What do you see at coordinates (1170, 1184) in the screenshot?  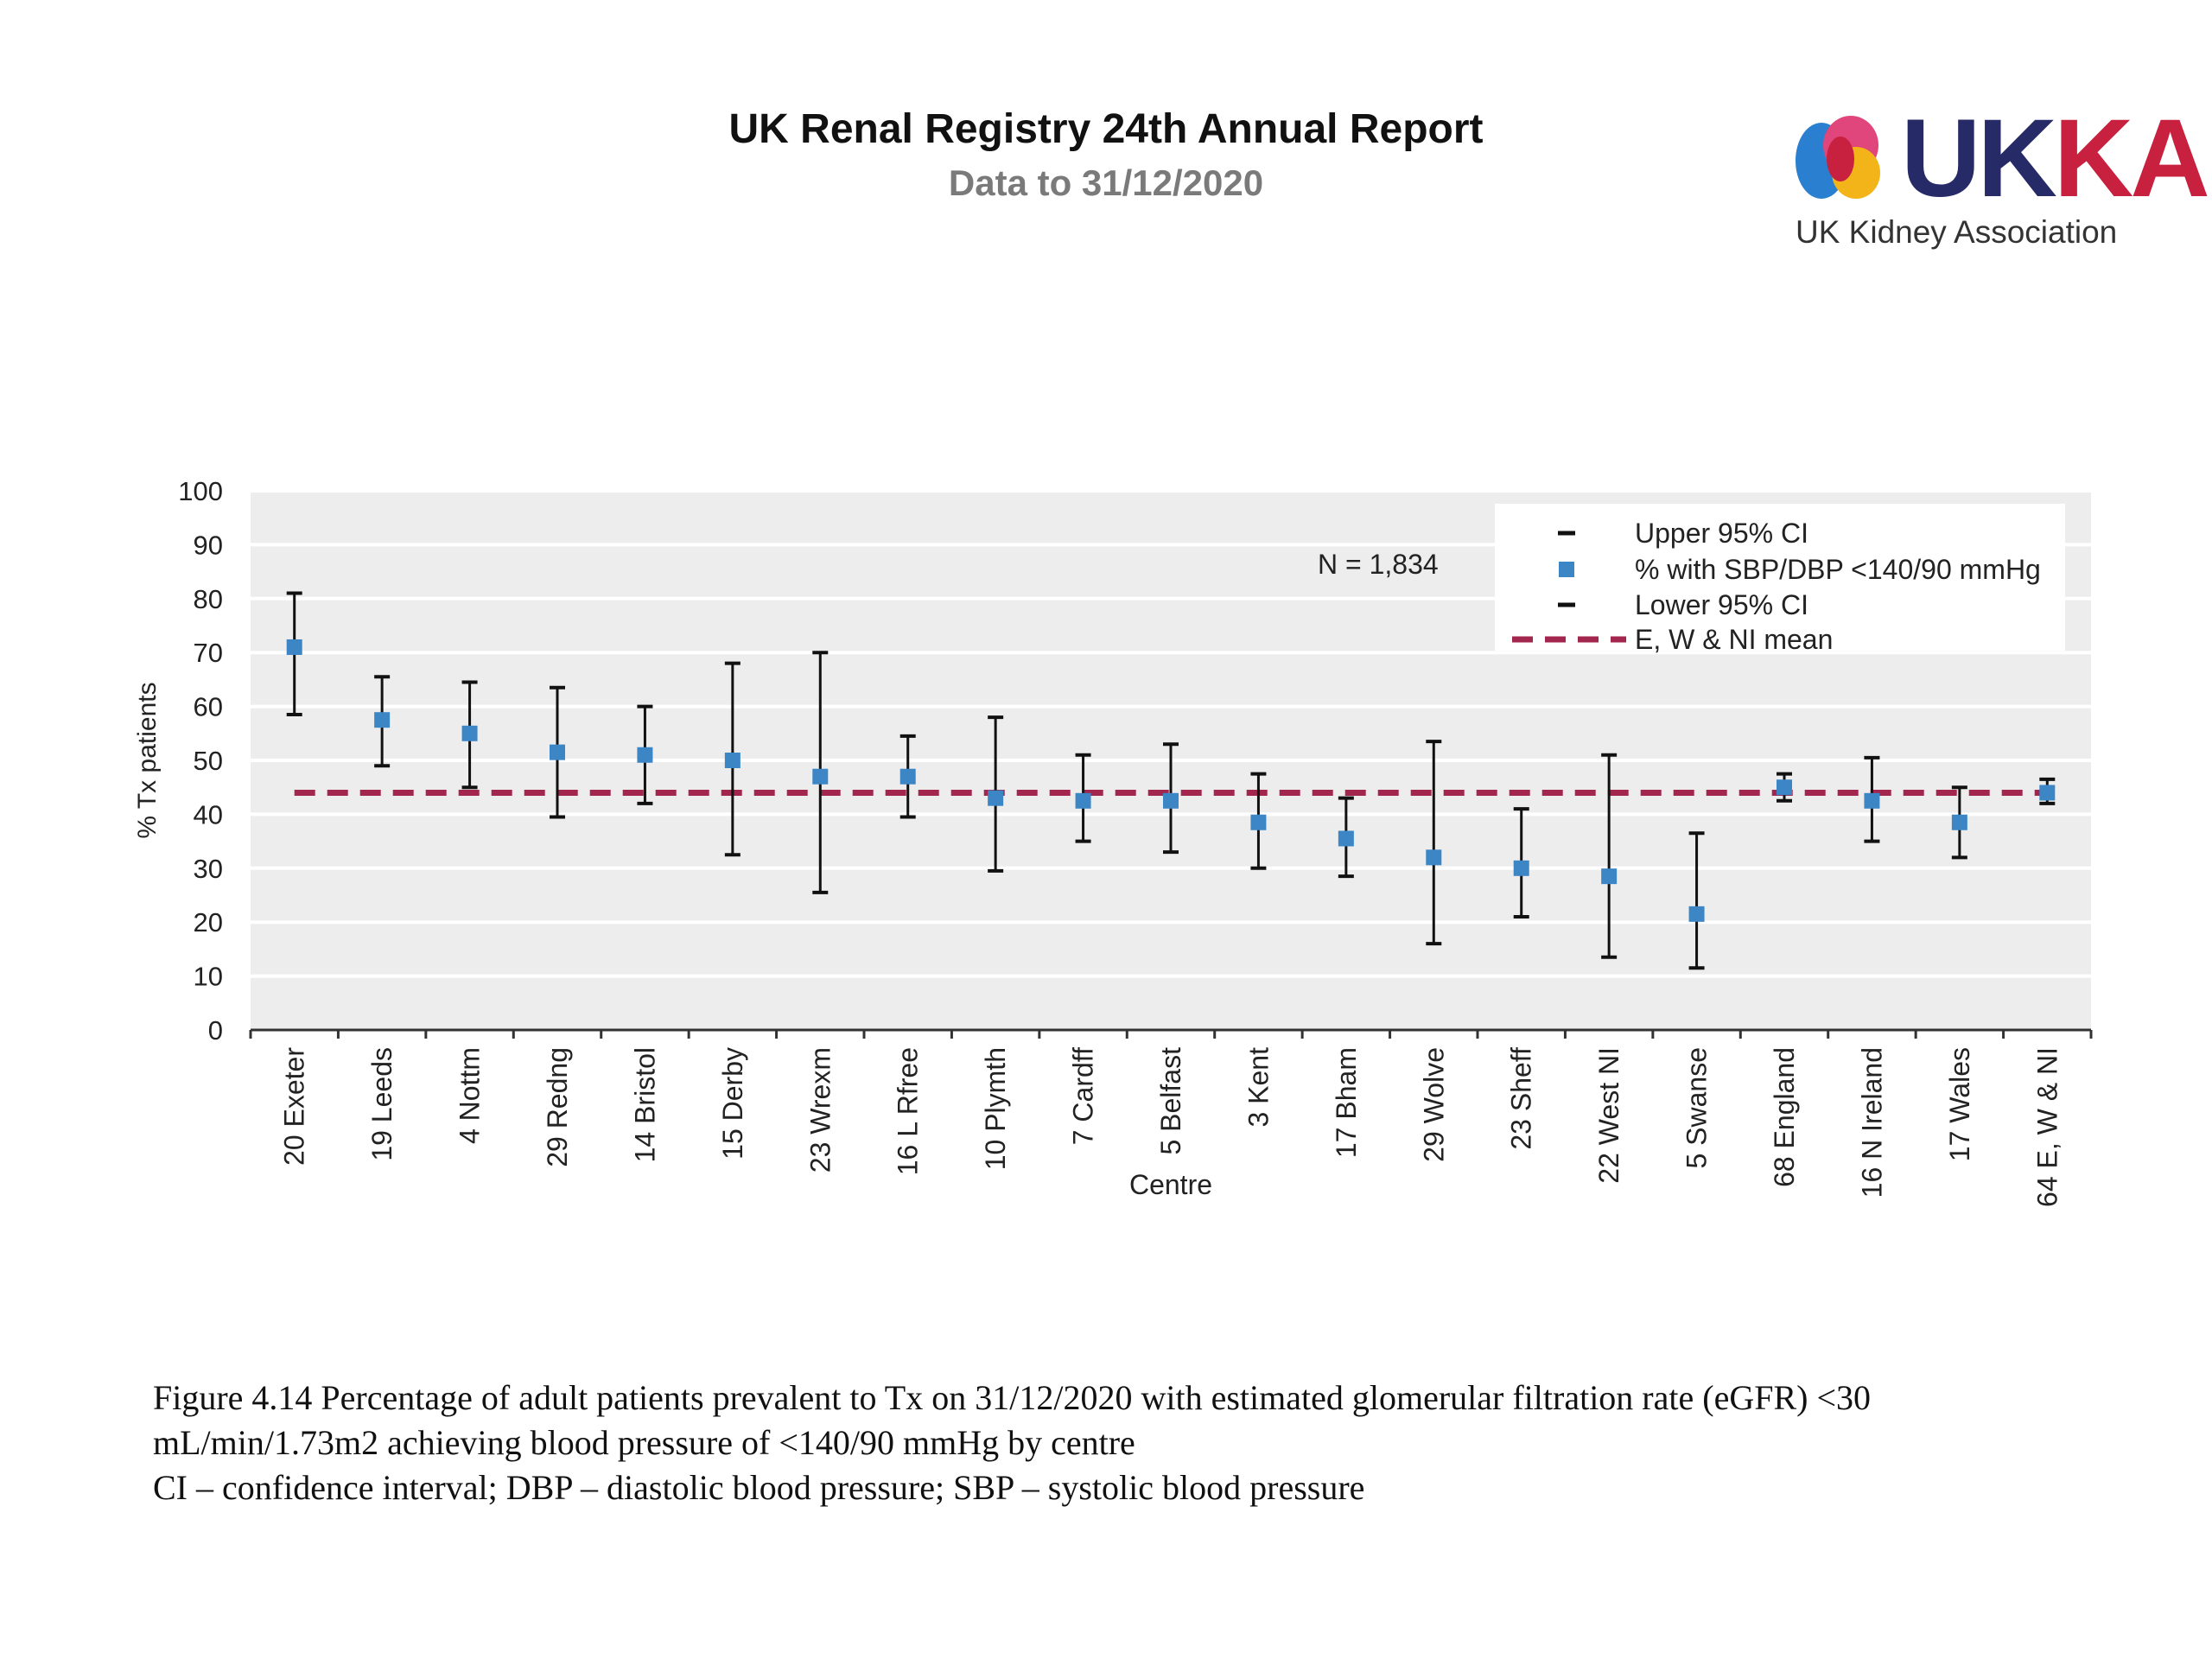 I see `x-axis-title: Centre` at bounding box center [1170, 1184].